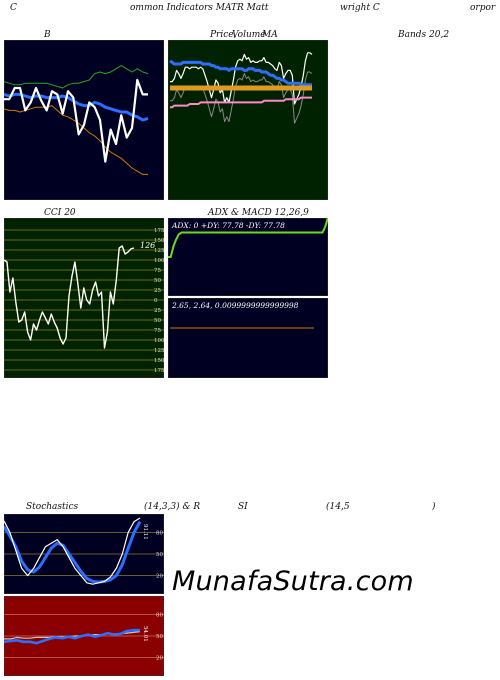 This screenshot has width=500, height=680. I want to click on price-ma-chart, so click(248, 120).